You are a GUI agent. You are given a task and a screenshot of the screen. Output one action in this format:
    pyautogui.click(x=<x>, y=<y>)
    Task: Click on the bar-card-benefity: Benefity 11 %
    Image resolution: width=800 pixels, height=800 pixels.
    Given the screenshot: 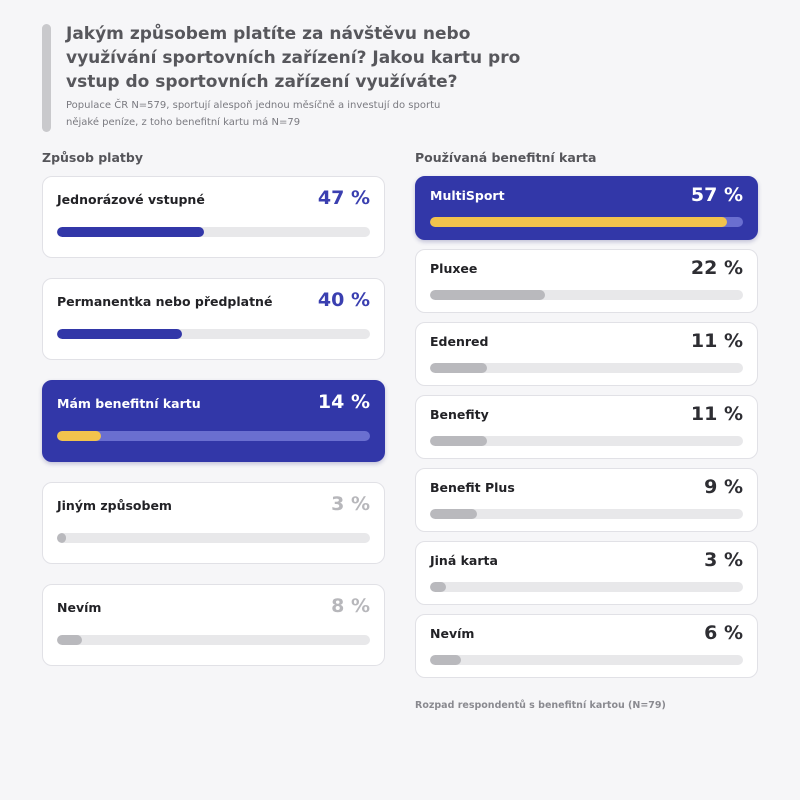 What is the action you would take?
    pyautogui.click(x=586, y=427)
    